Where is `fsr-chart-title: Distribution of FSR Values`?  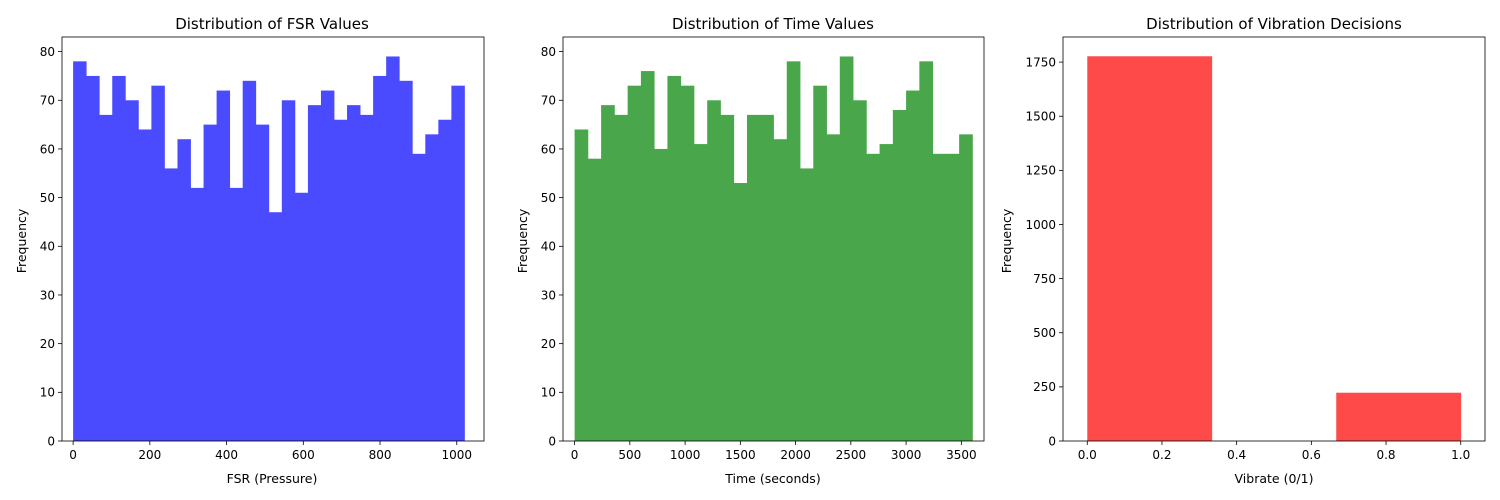
fsr-chart-title: Distribution of FSR Values is located at coordinates (272, 24).